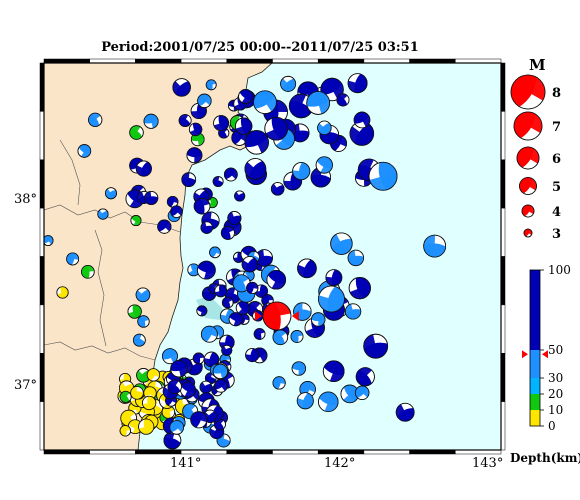 The width and height of the screenshot is (580, 500). Describe the element at coordinates (556, 159) in the screenshot. I see `magnitude-legend-label: 6` at that location.